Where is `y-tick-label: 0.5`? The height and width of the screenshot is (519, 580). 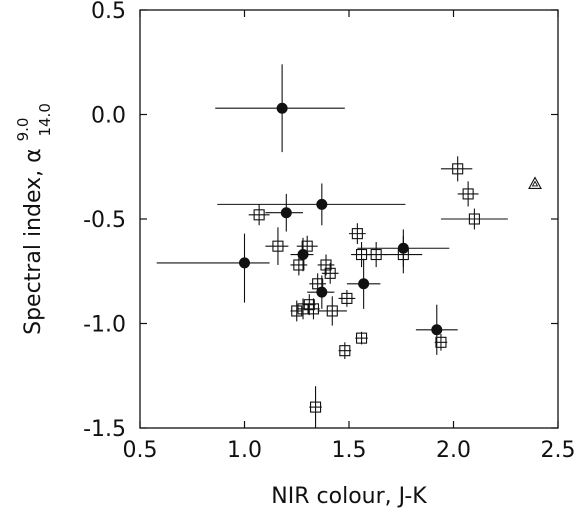
y-tick-label: 0.5 is located at coordinates (108, 12).